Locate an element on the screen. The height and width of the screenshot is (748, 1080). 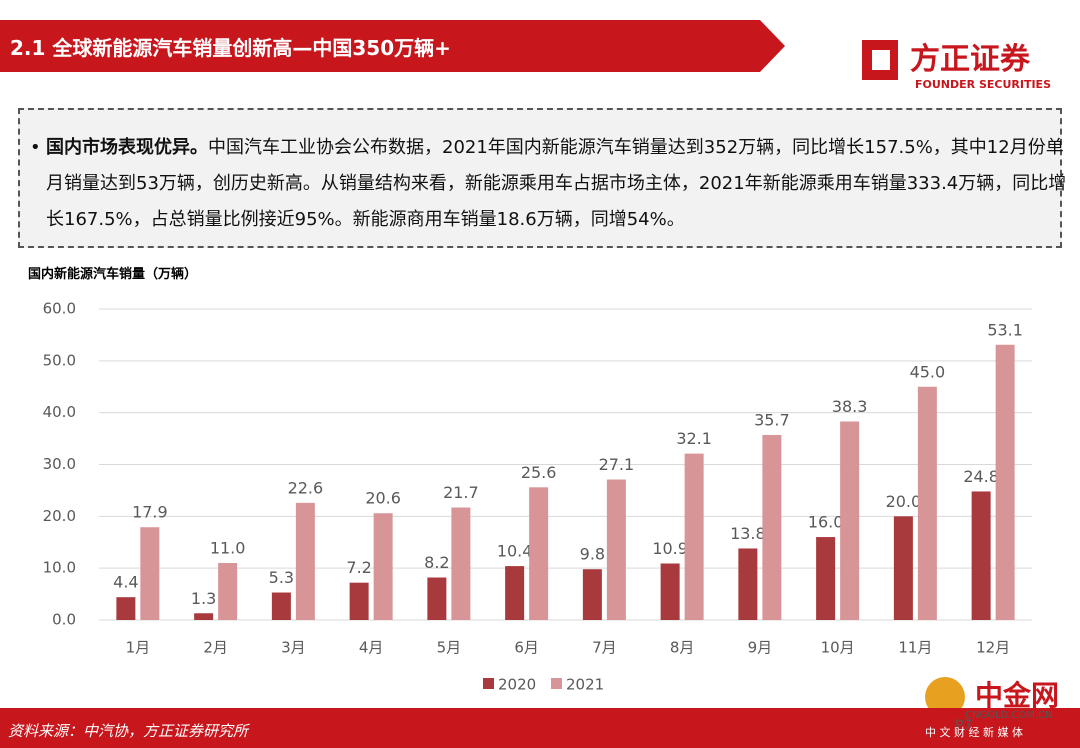
value-label: 7.2 is located at coordinates (358, 567).